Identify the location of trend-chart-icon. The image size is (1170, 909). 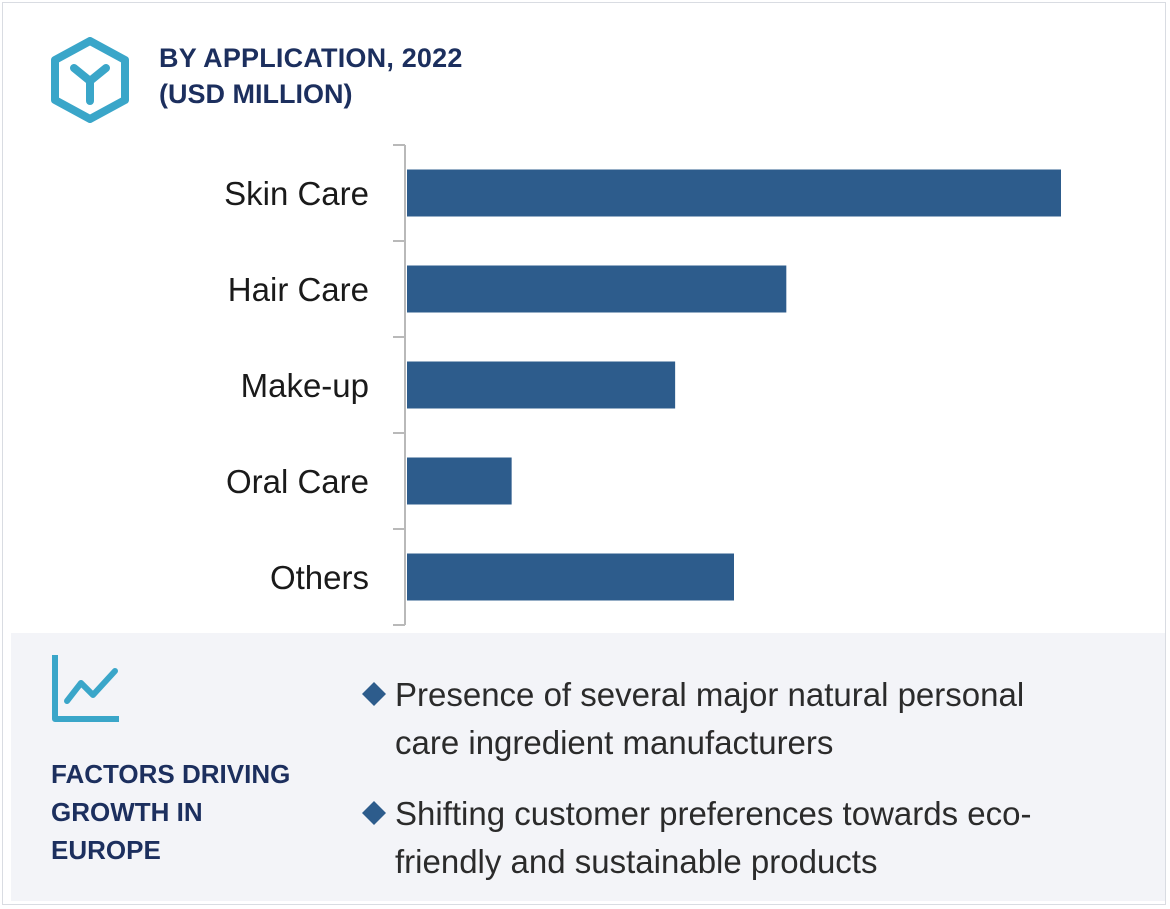
(85, 688).